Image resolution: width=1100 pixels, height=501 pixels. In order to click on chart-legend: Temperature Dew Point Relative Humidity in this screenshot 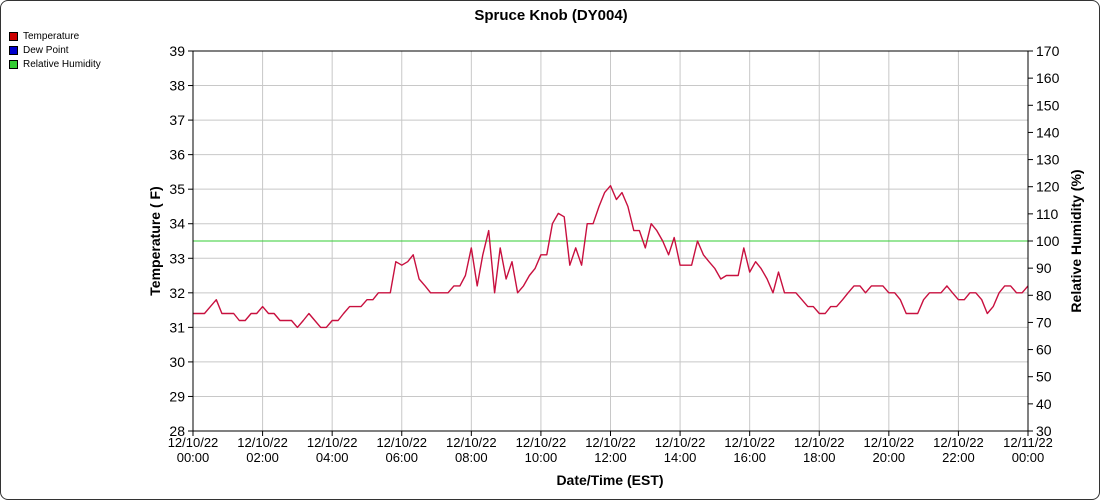, I will do `click(55, 50)`.